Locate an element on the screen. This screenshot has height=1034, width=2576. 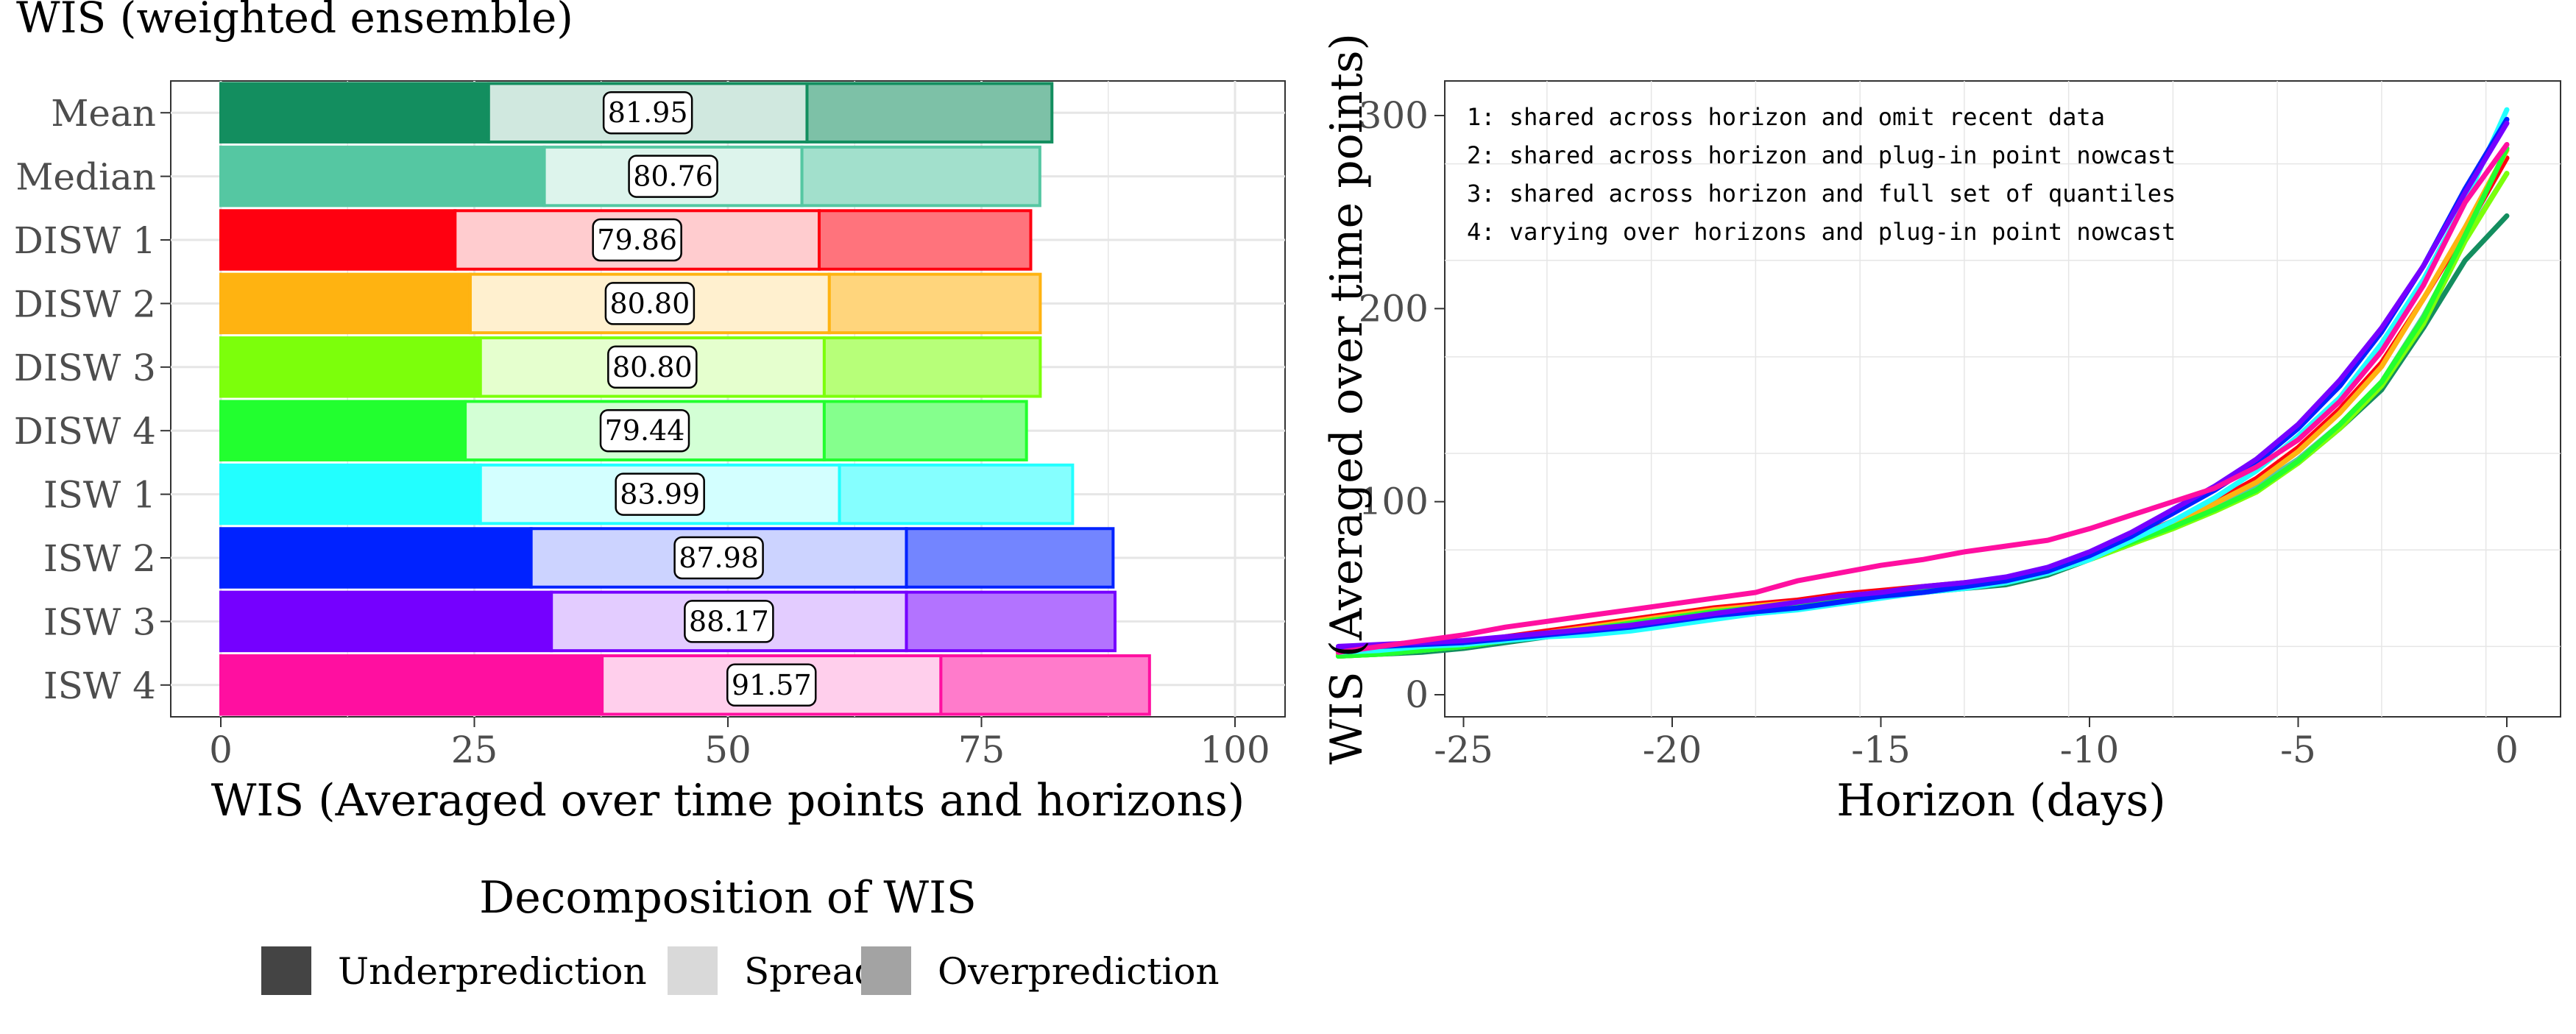
y-tick-label: 0 is located at coordinates (1417, 694).